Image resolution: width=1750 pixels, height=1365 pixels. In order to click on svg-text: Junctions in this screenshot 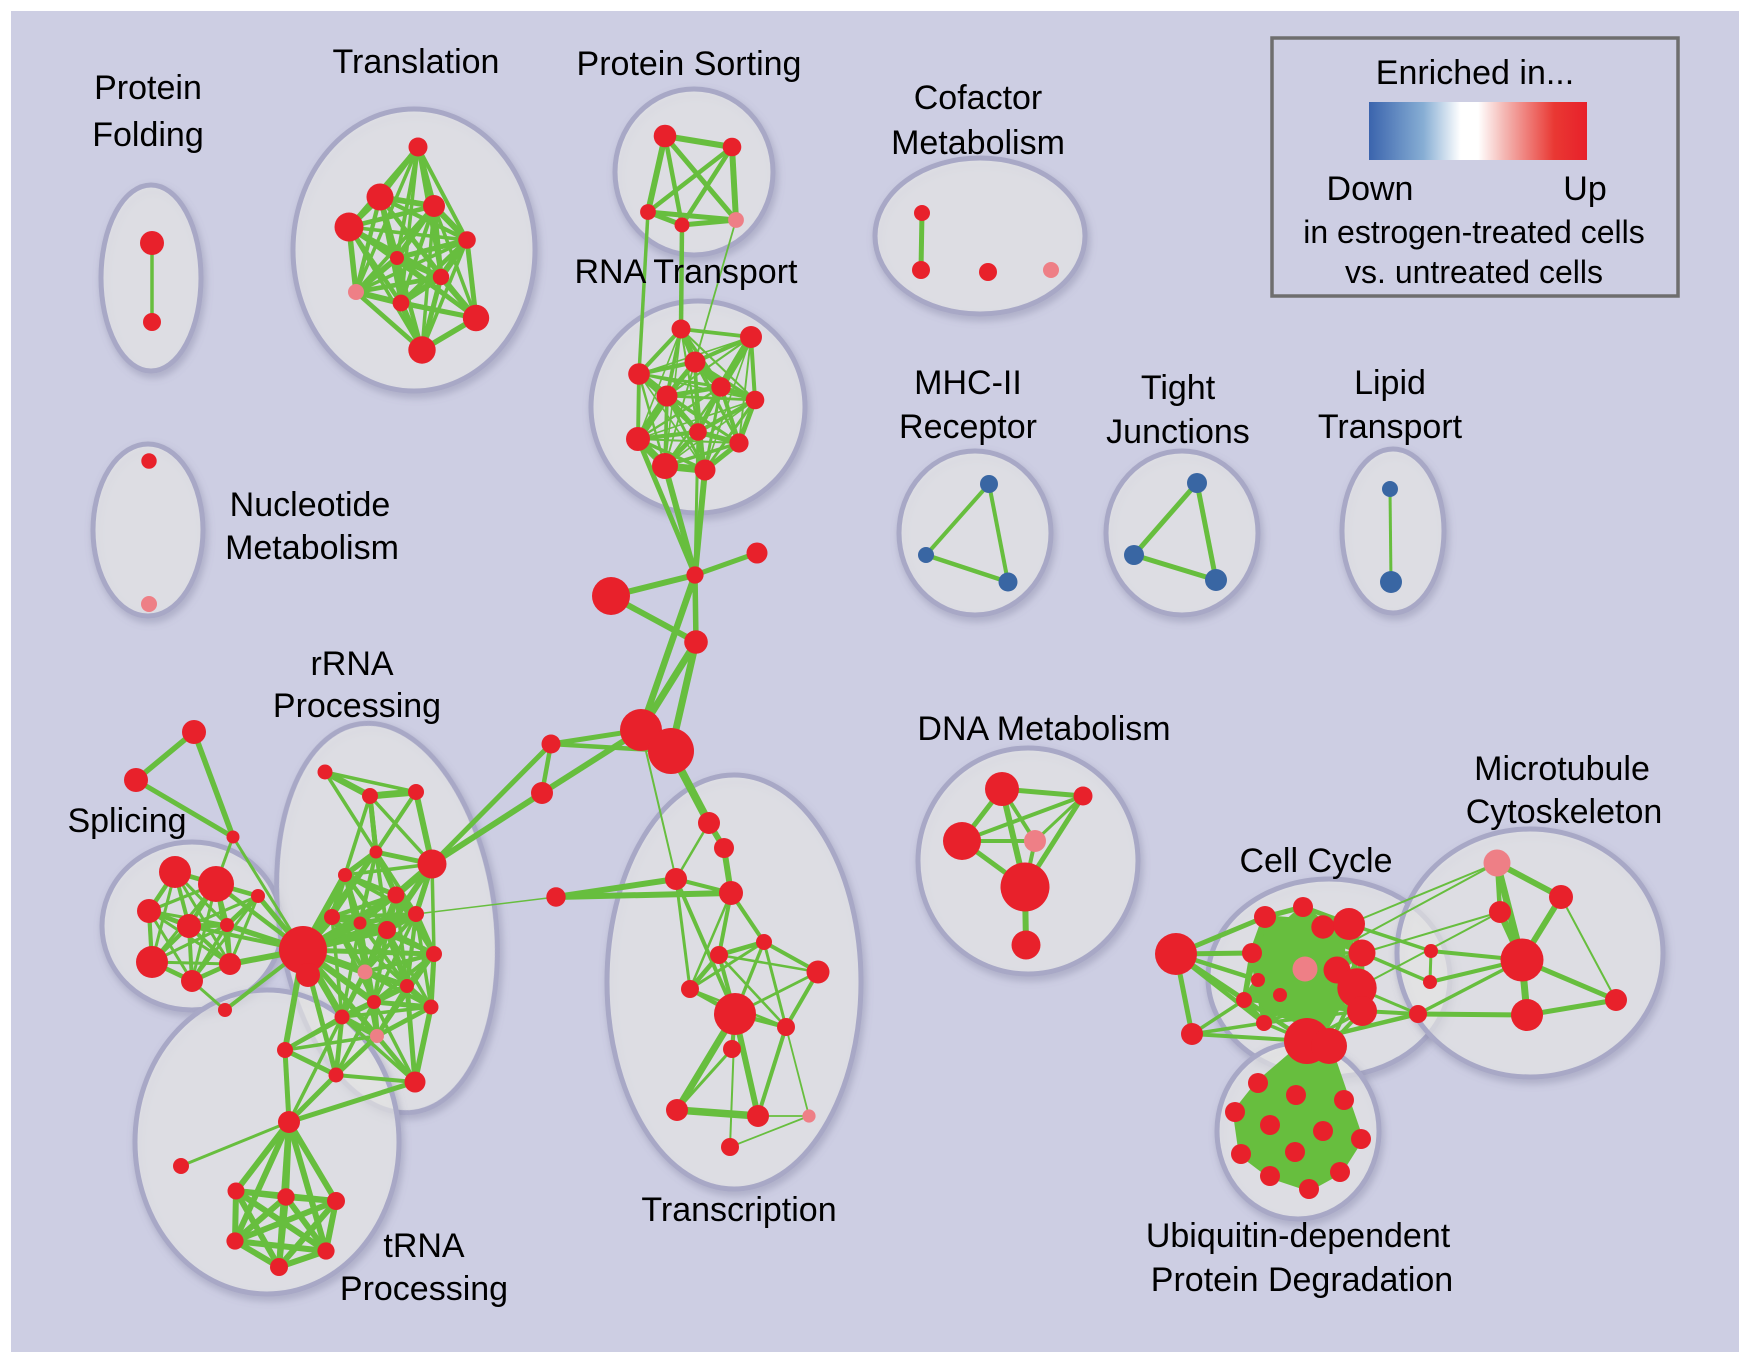, I will do `click(1178, 432)`.